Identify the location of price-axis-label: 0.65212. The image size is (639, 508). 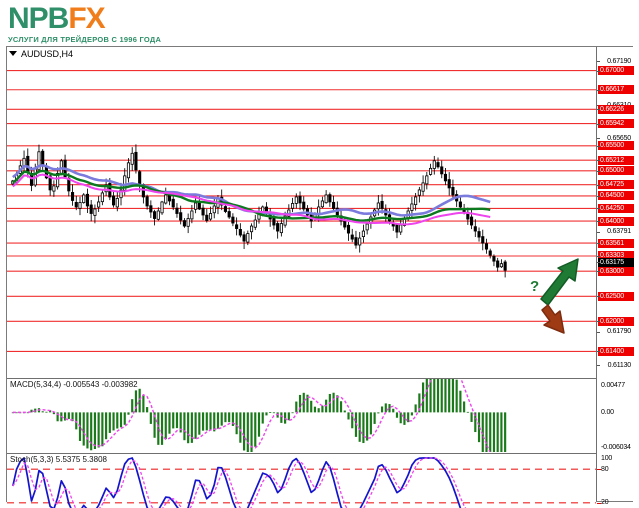
(616, 160).